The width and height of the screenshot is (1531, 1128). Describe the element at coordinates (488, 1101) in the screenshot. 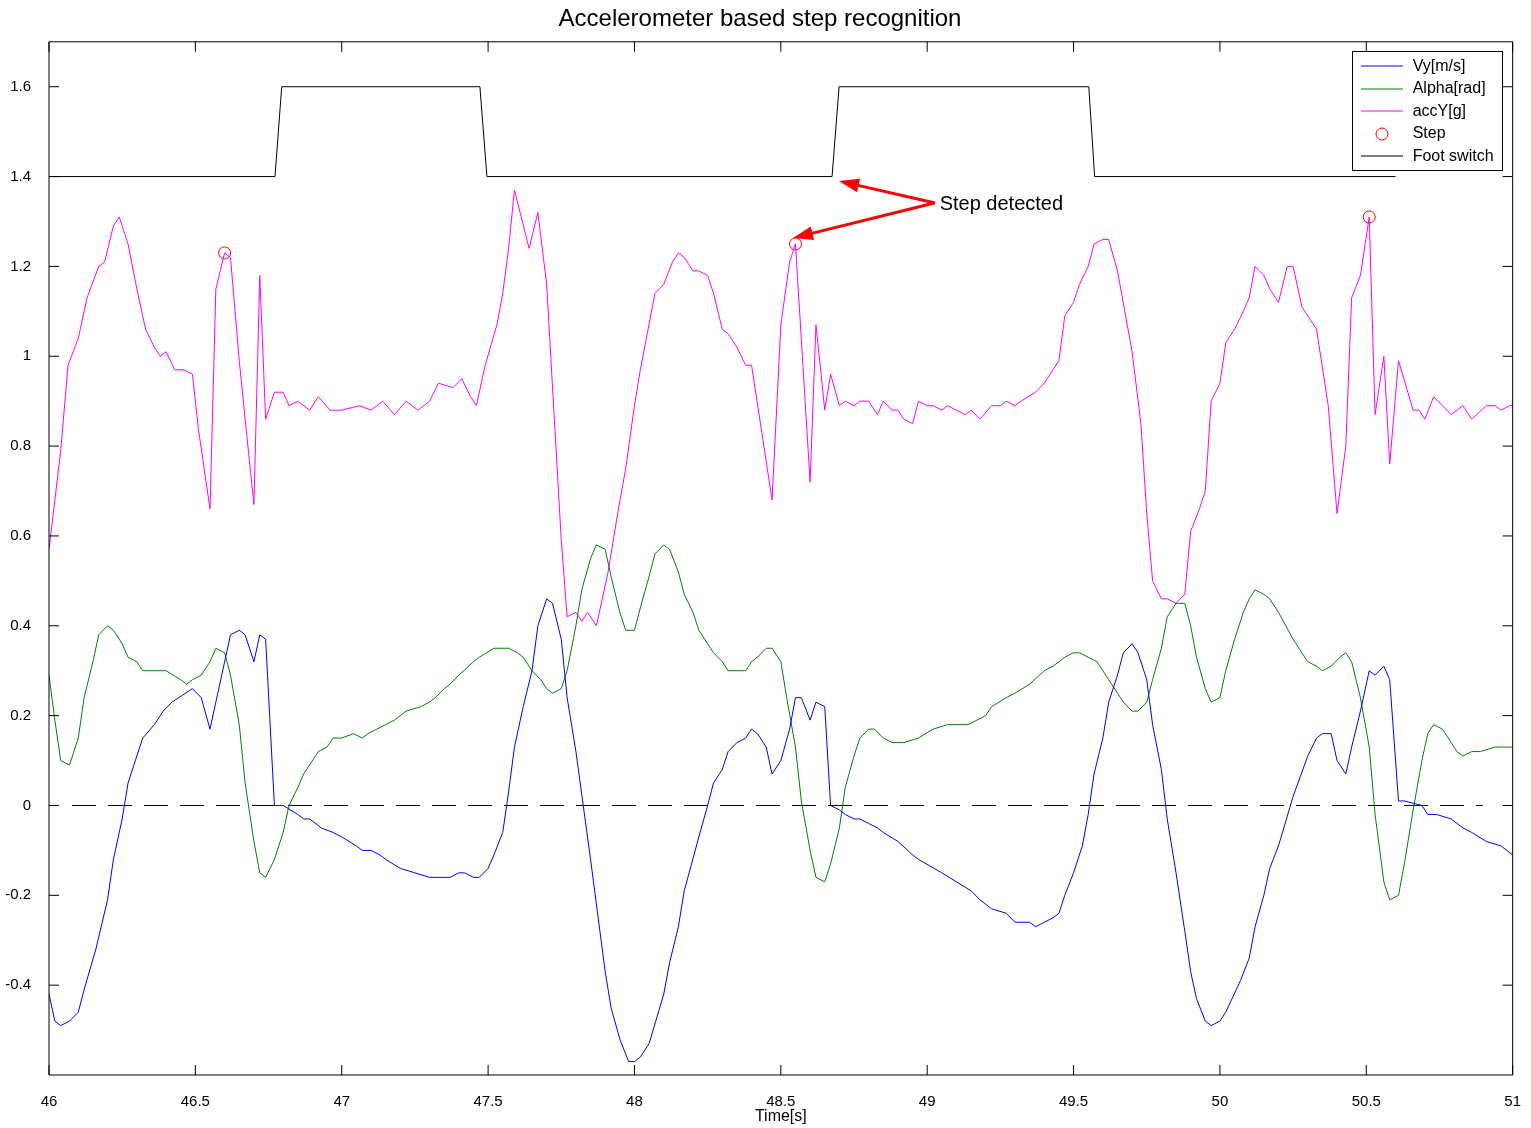

I see `x-tick-label: 47.5` at that location.